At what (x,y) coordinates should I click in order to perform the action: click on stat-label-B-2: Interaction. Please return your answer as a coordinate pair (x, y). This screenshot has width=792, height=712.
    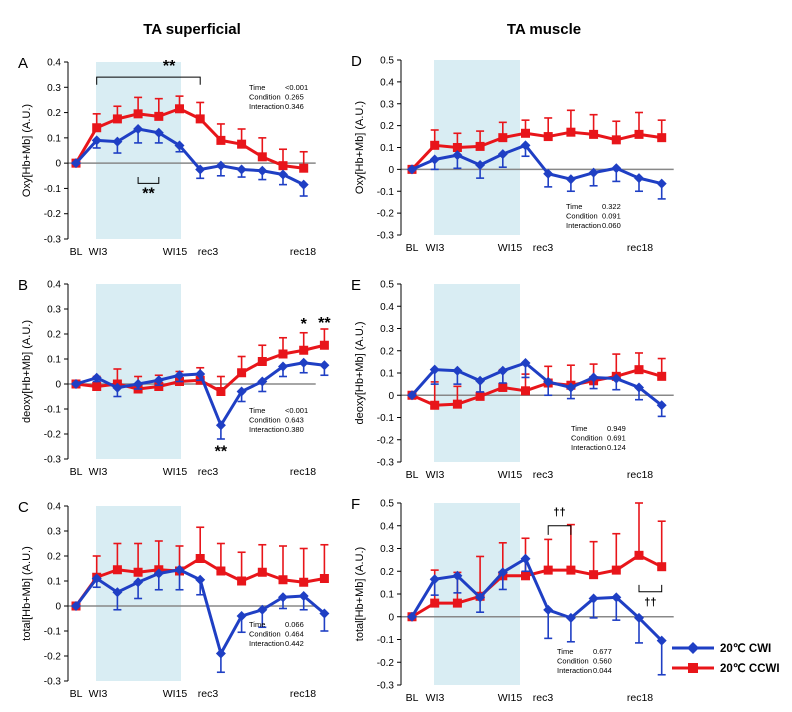
    Looking at the image, I should click on (266, 429).